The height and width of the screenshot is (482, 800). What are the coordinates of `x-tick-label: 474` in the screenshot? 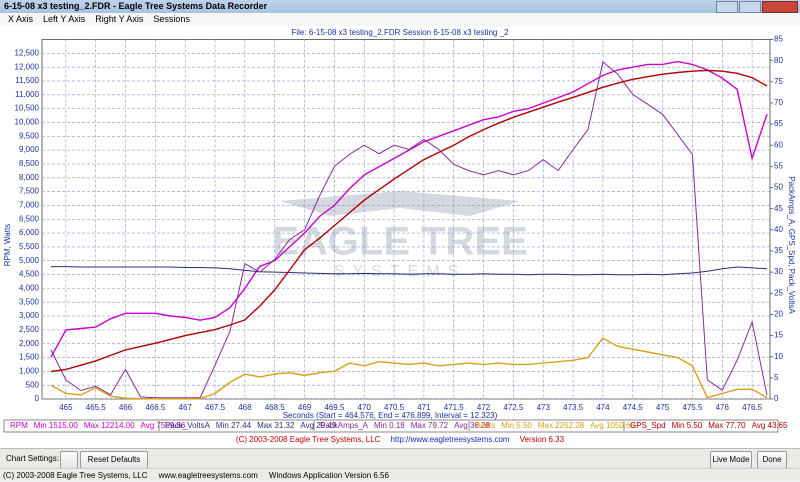 It's located at (603, 407).